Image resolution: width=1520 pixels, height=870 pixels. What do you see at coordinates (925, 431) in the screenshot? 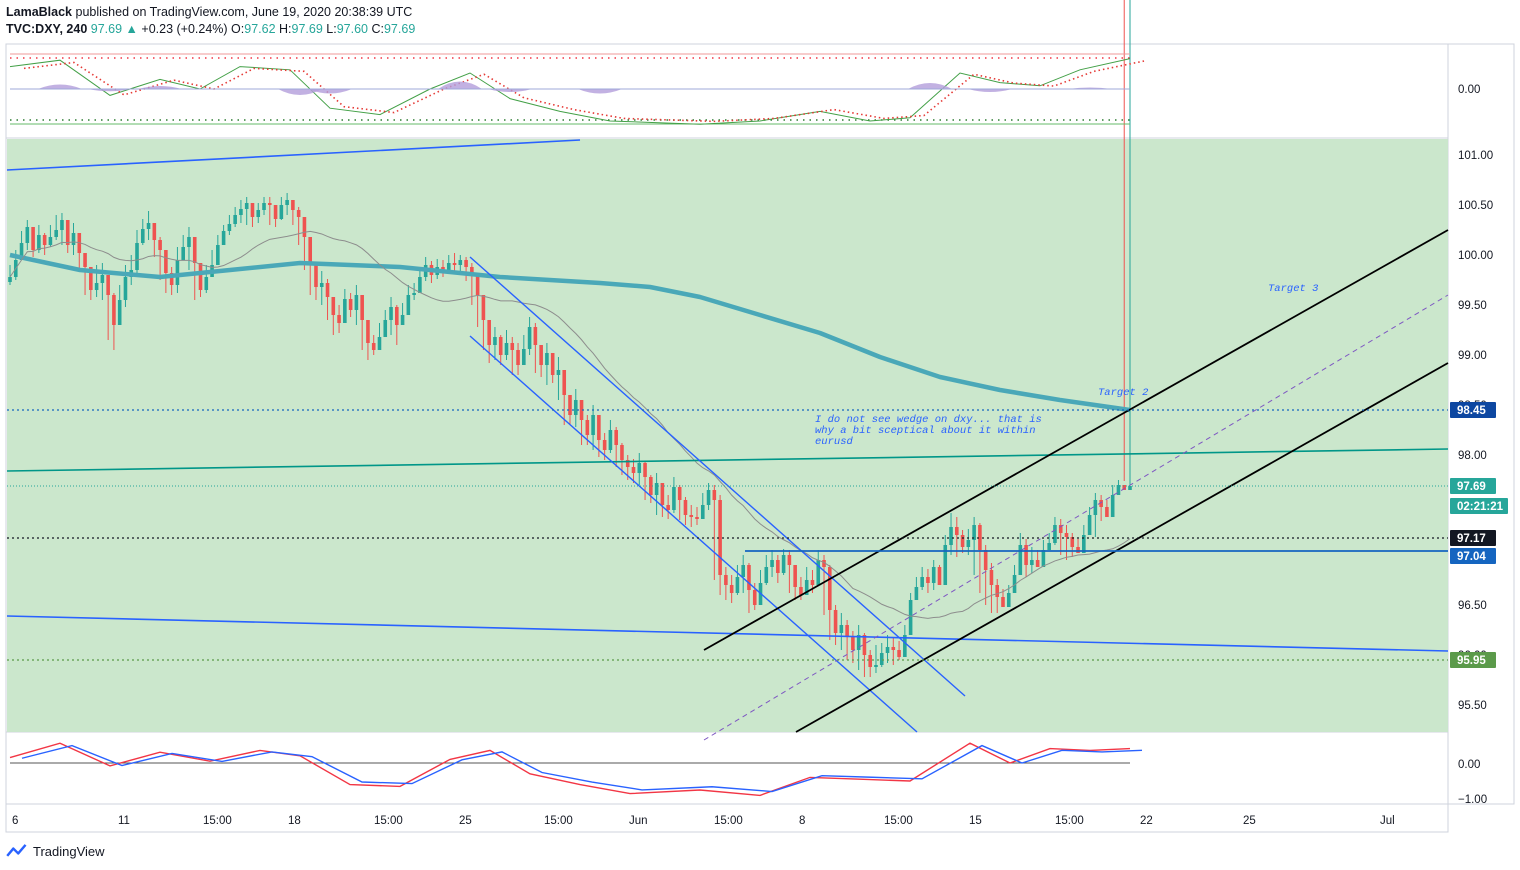
I see `comment-line-2: why a bit sceptical about it within` at bounding box center [925, 431].